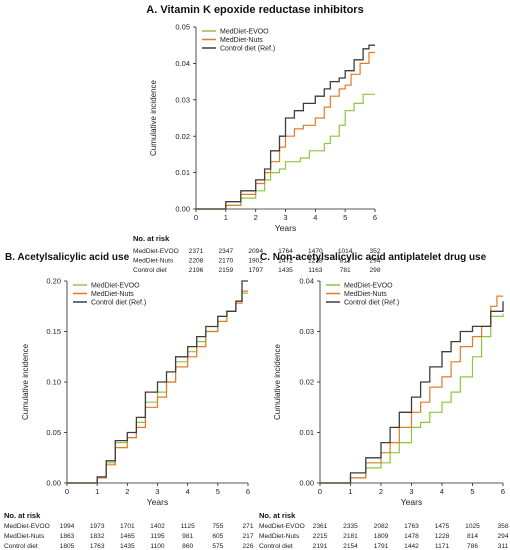 Image resolution: width=510 pixels, height=550 pixels. Describe the element at coordinates (285, 151) in the screenshot. I see `series-line-meddiet-evoo` at that location.